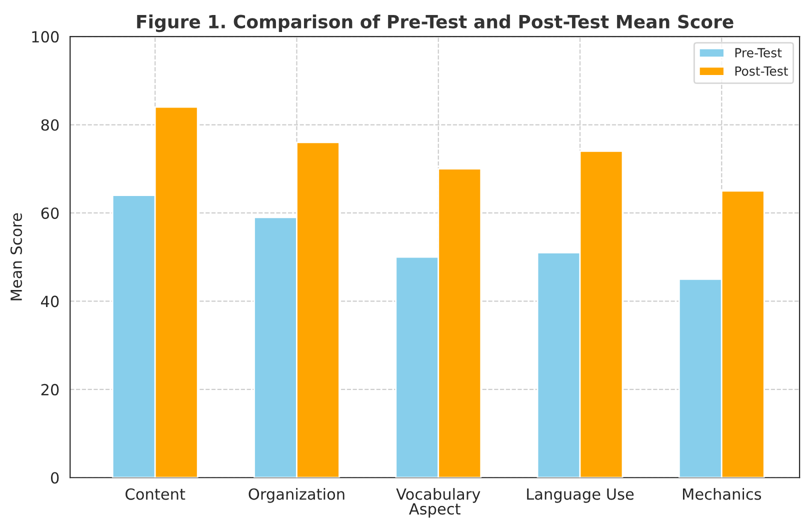 This screenshot has width=806, height=522. What do you see at coordinates (438, 495) in the screenshot?
I see `x-tick-label: Vocabulary` at bounding box center [438, 495].